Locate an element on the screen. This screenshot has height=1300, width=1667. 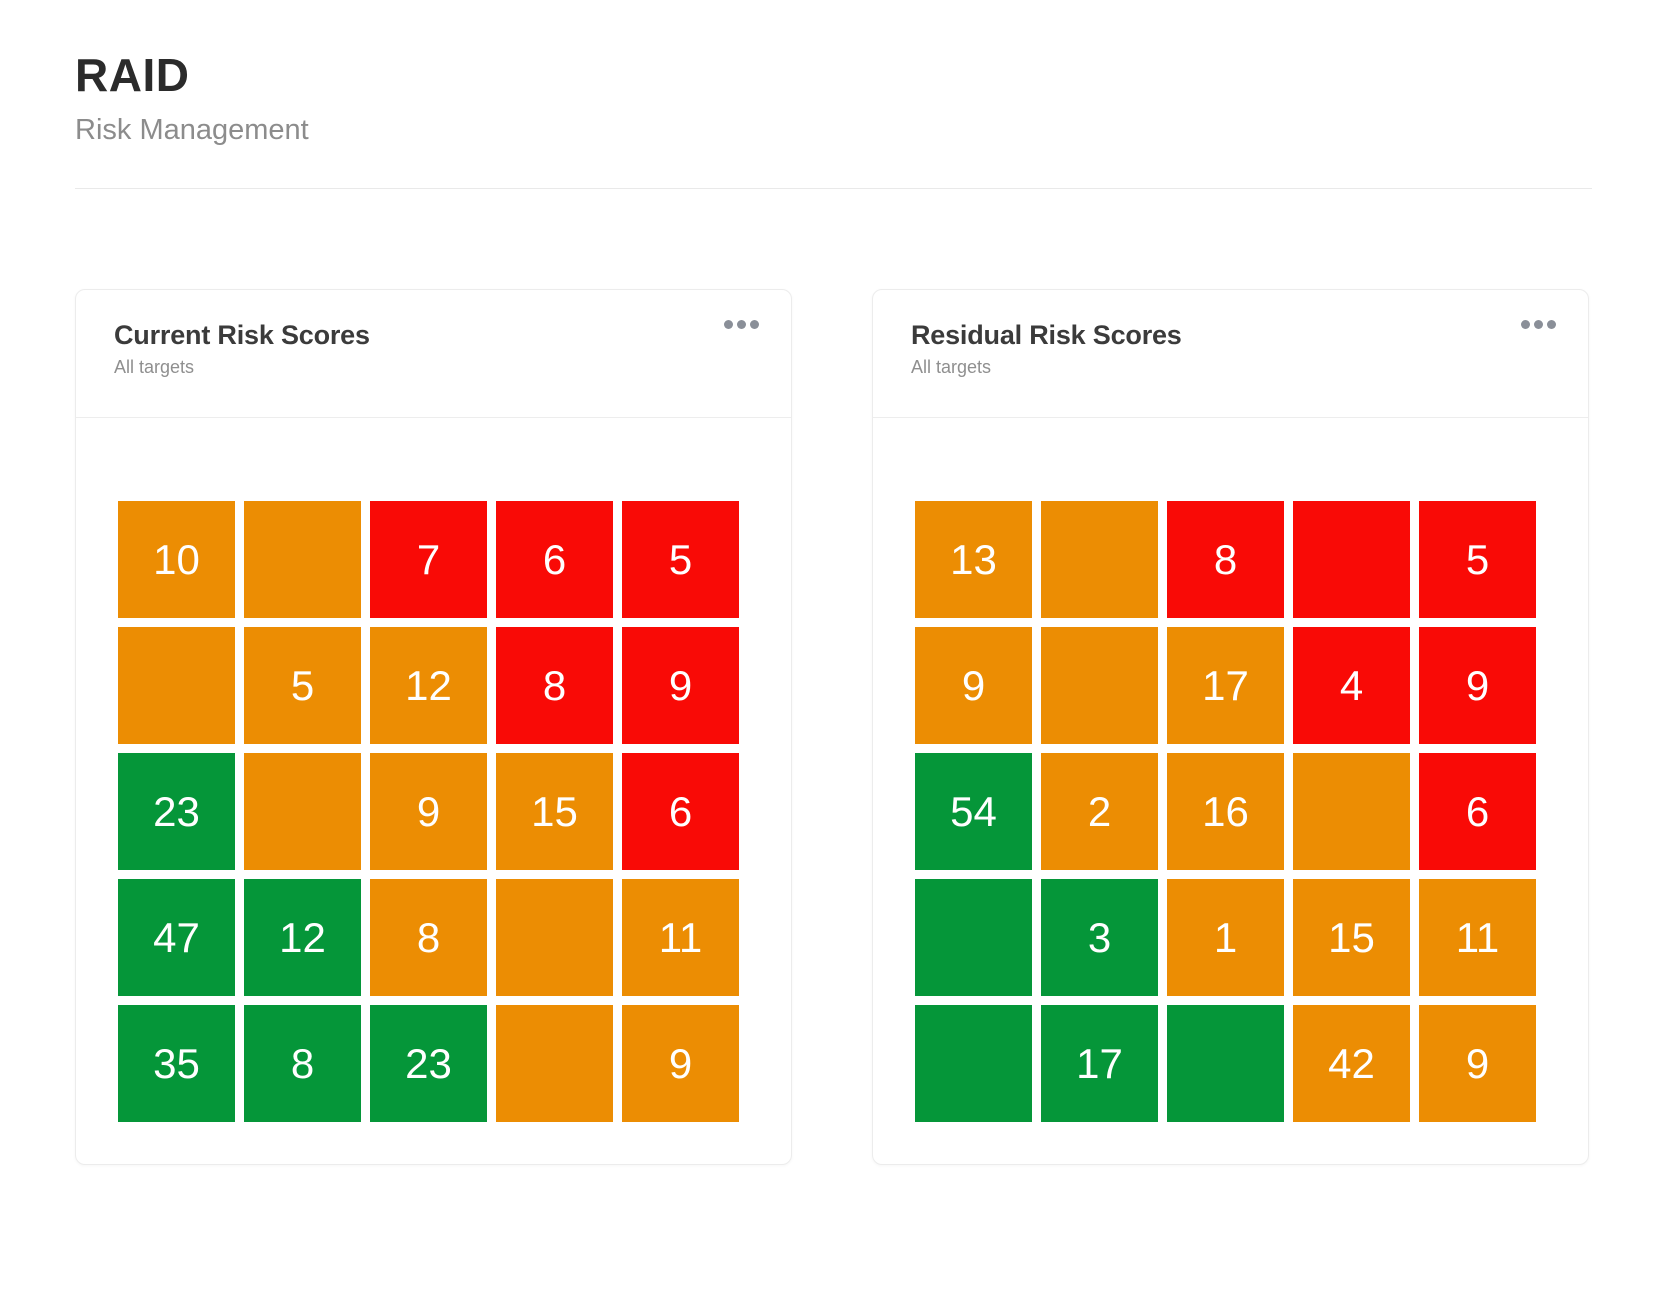
page-subtitle: Risk Management is located at coordinates (192, 130).